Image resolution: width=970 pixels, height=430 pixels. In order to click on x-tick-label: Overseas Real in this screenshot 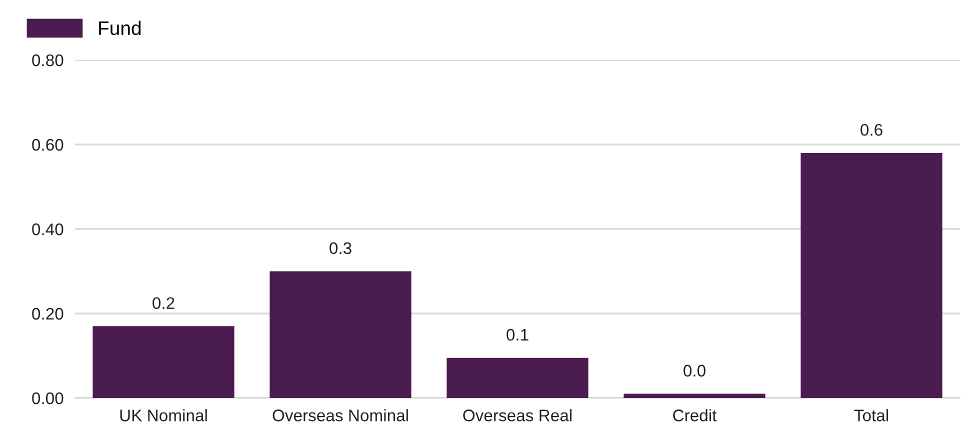, I will do `click(517, 415)`.